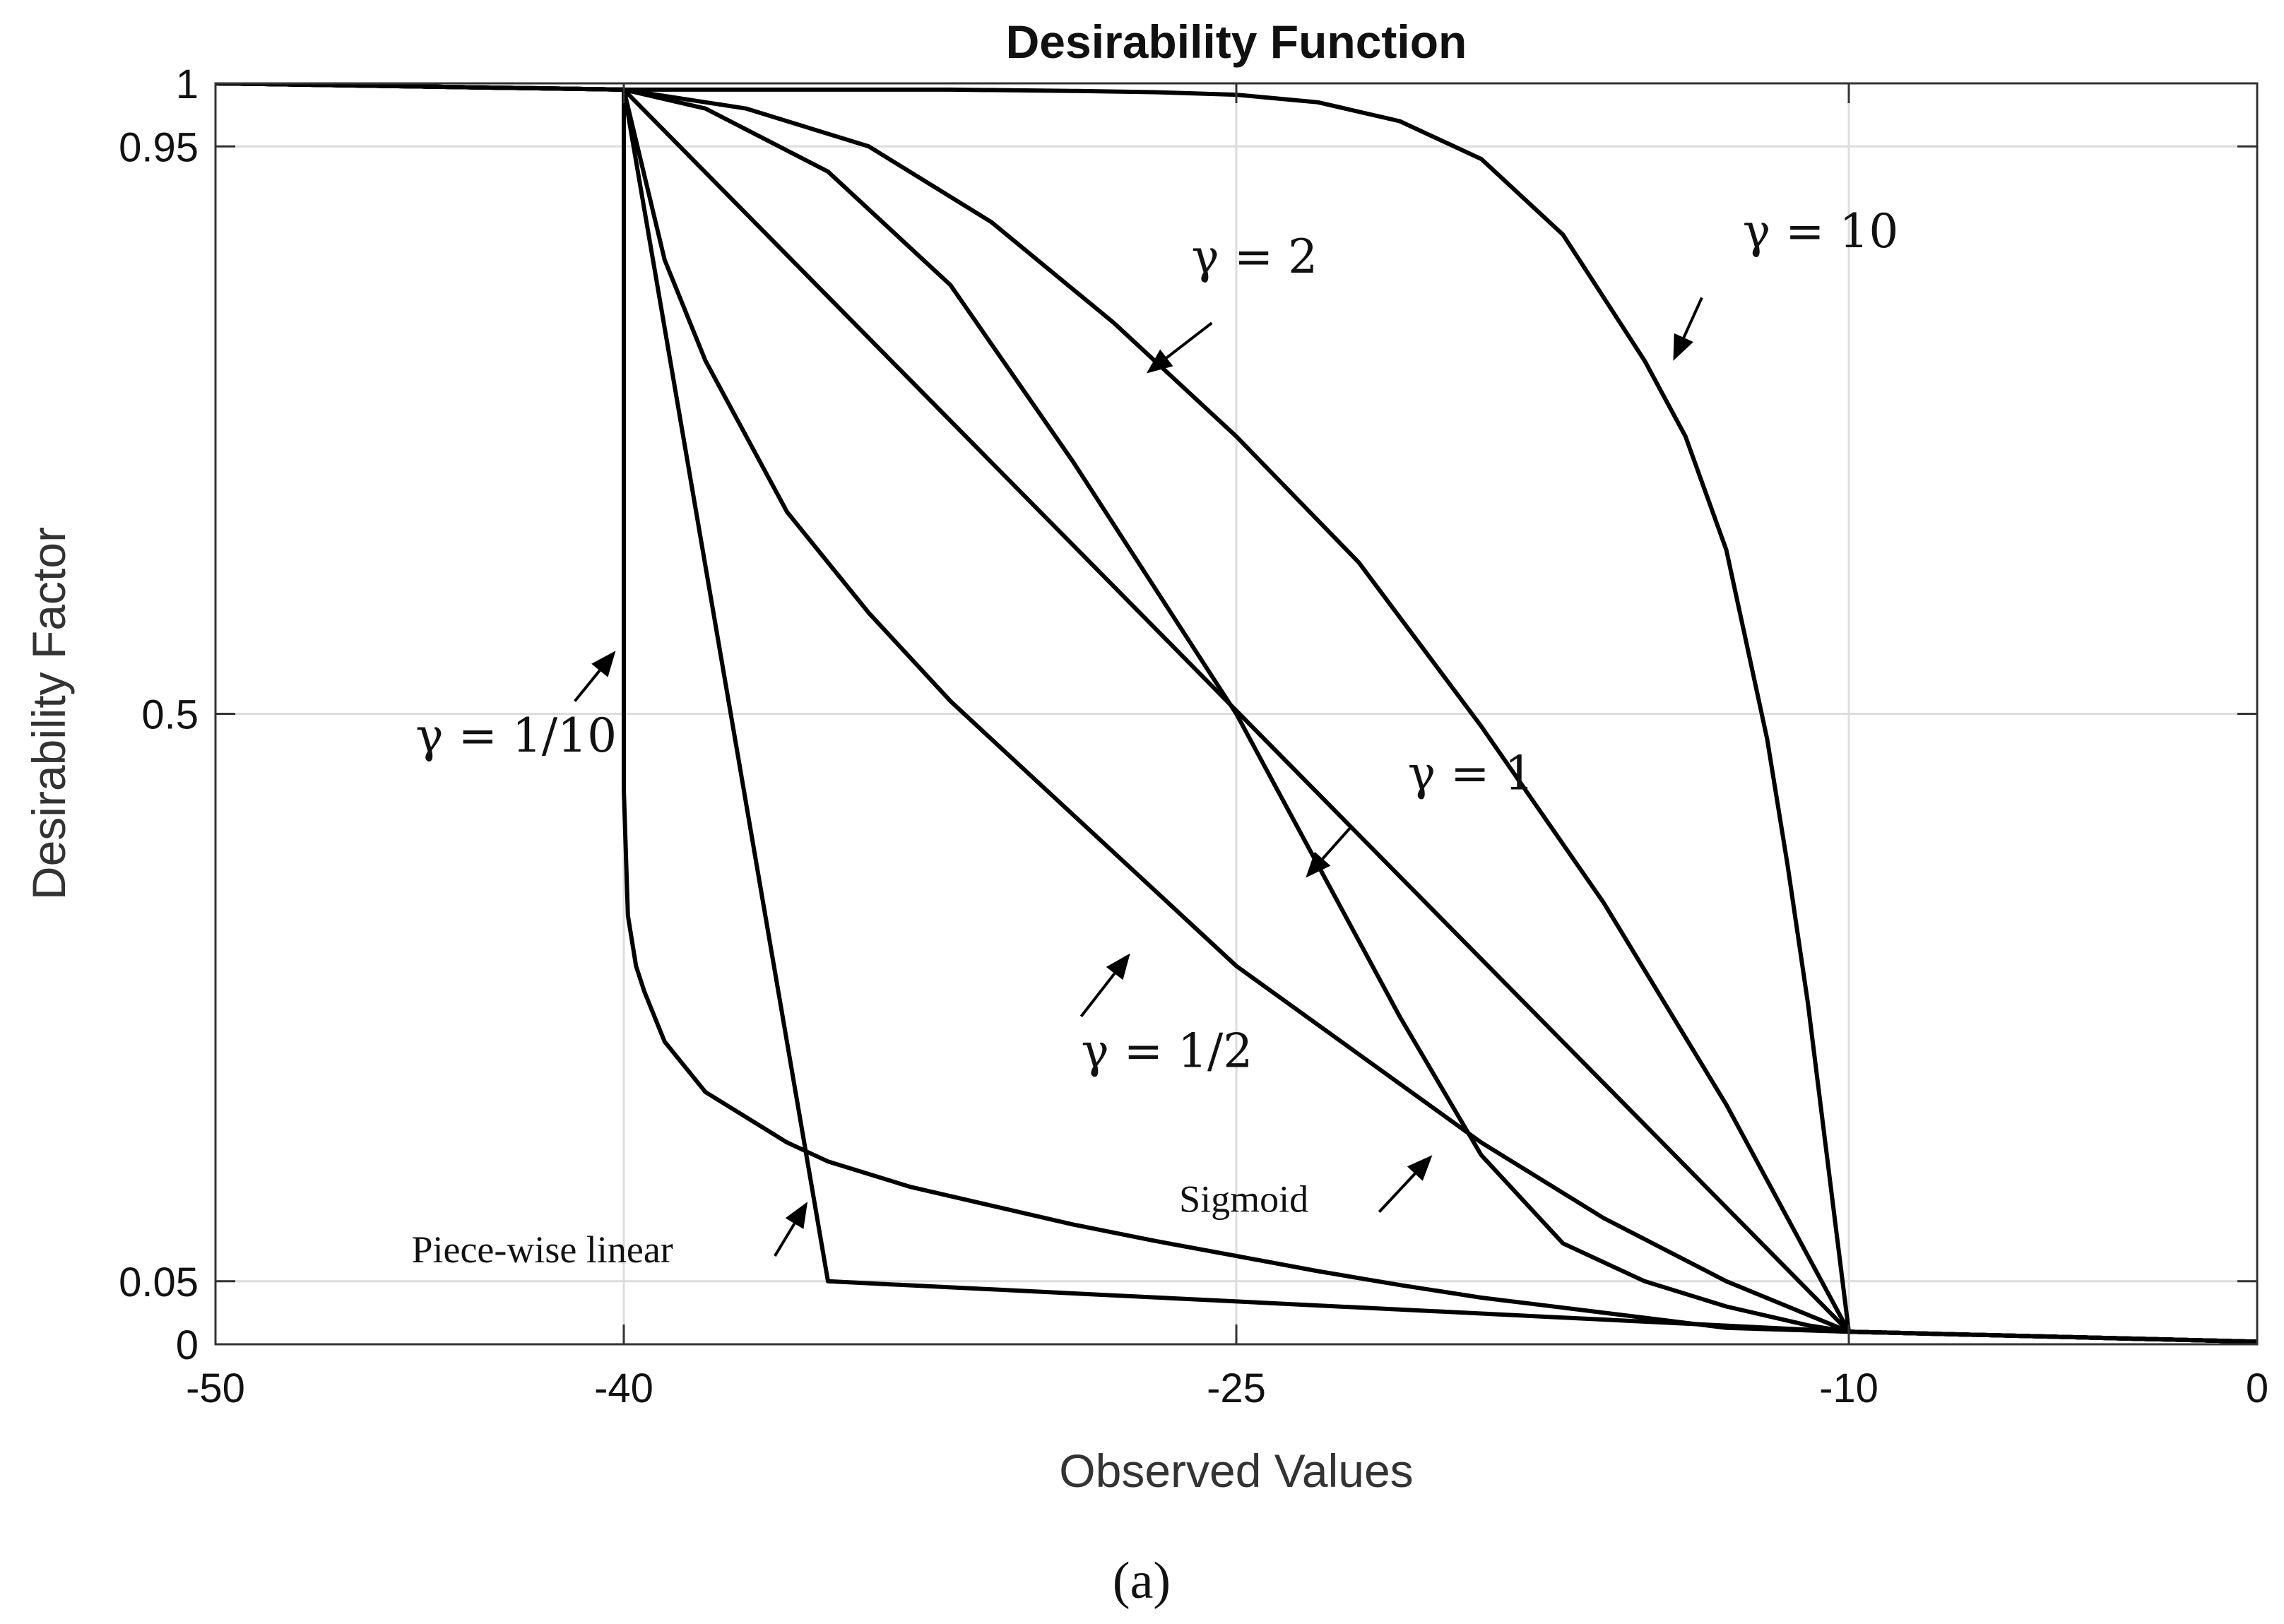  I want to click on annotation-label-gamma-10: γ = 10, so click(1821, 231).